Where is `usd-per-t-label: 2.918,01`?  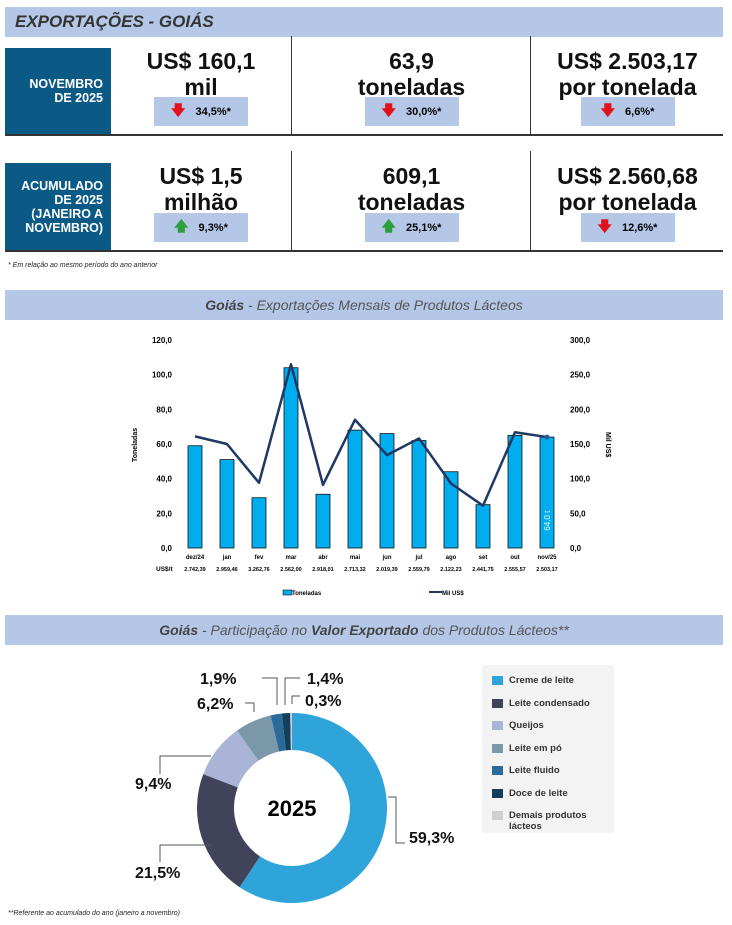 usd-per-t-label: 2.918,01 is located at coordinates (322, 570).